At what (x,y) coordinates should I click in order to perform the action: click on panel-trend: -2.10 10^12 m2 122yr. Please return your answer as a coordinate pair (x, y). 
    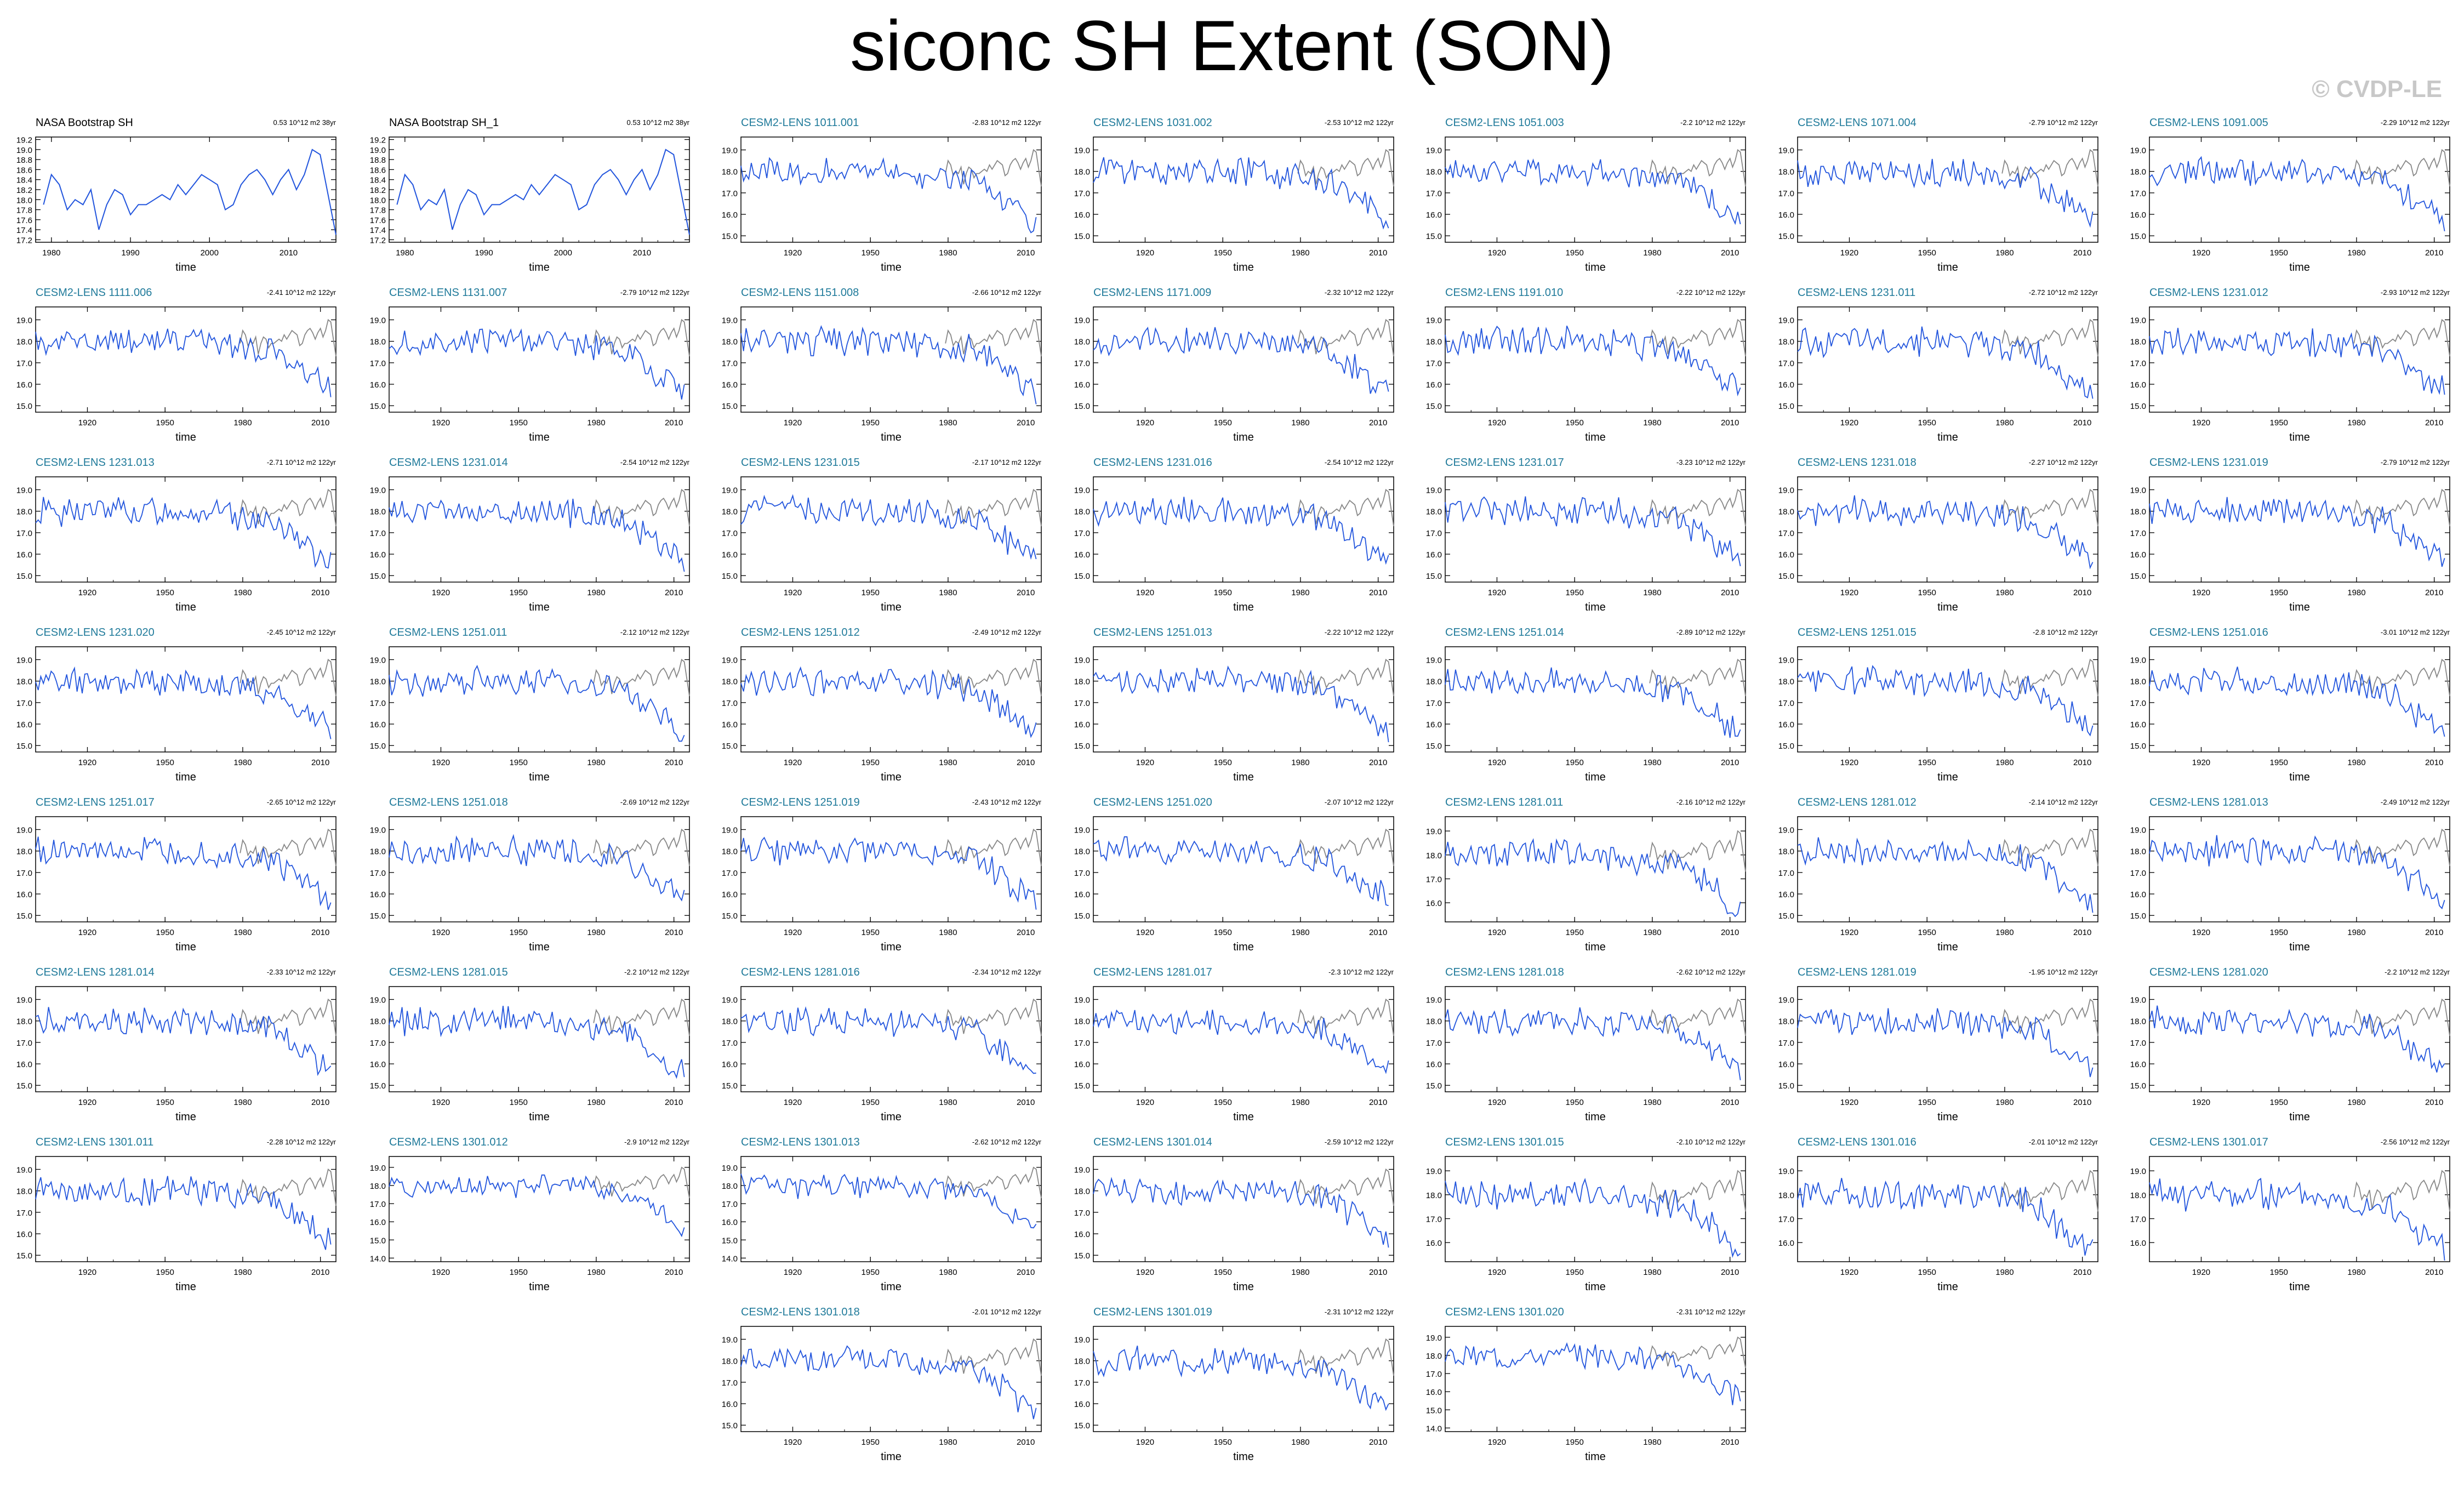
    Looking at the image, I should click on (1711, 1142).